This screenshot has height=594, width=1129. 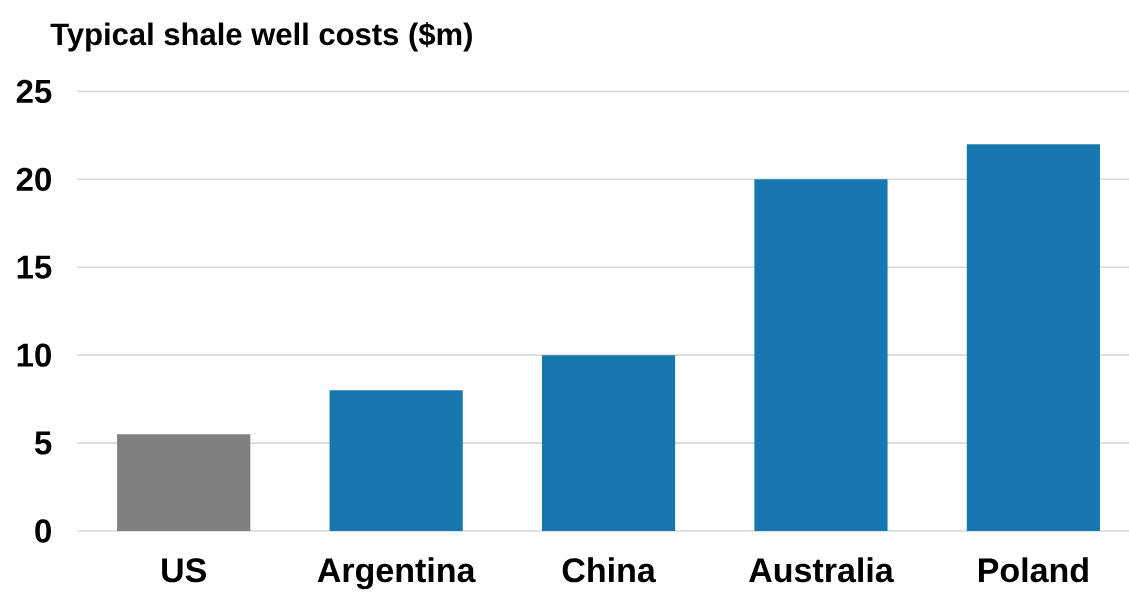 I want to click on x-tick-label: China, so click(x=609, y=570).